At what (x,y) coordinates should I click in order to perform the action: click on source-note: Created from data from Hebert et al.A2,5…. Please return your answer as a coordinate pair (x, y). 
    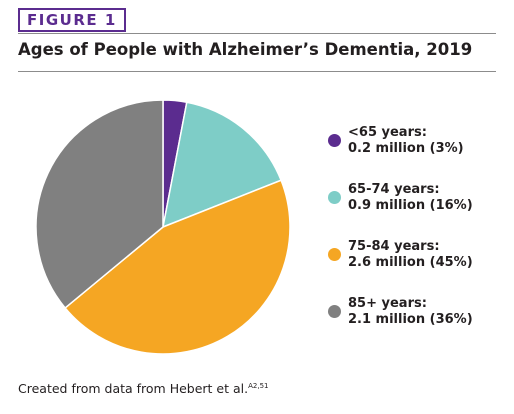
    Looking at the image, I should click on (143, 388).